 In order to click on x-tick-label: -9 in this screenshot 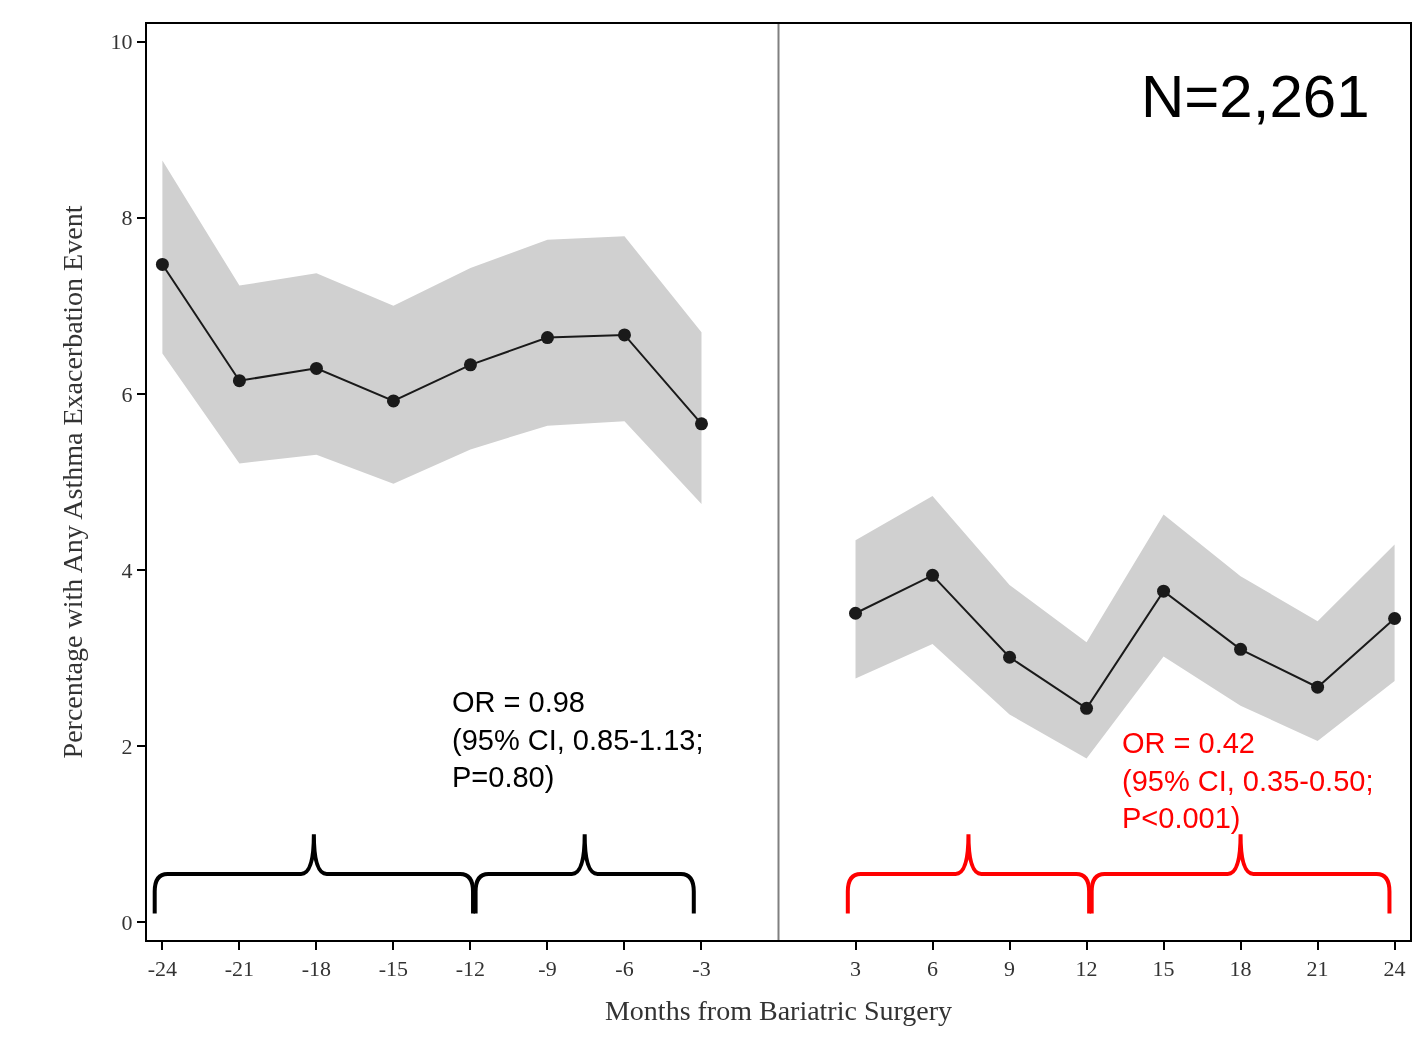, I will do `click(547, 969)`.